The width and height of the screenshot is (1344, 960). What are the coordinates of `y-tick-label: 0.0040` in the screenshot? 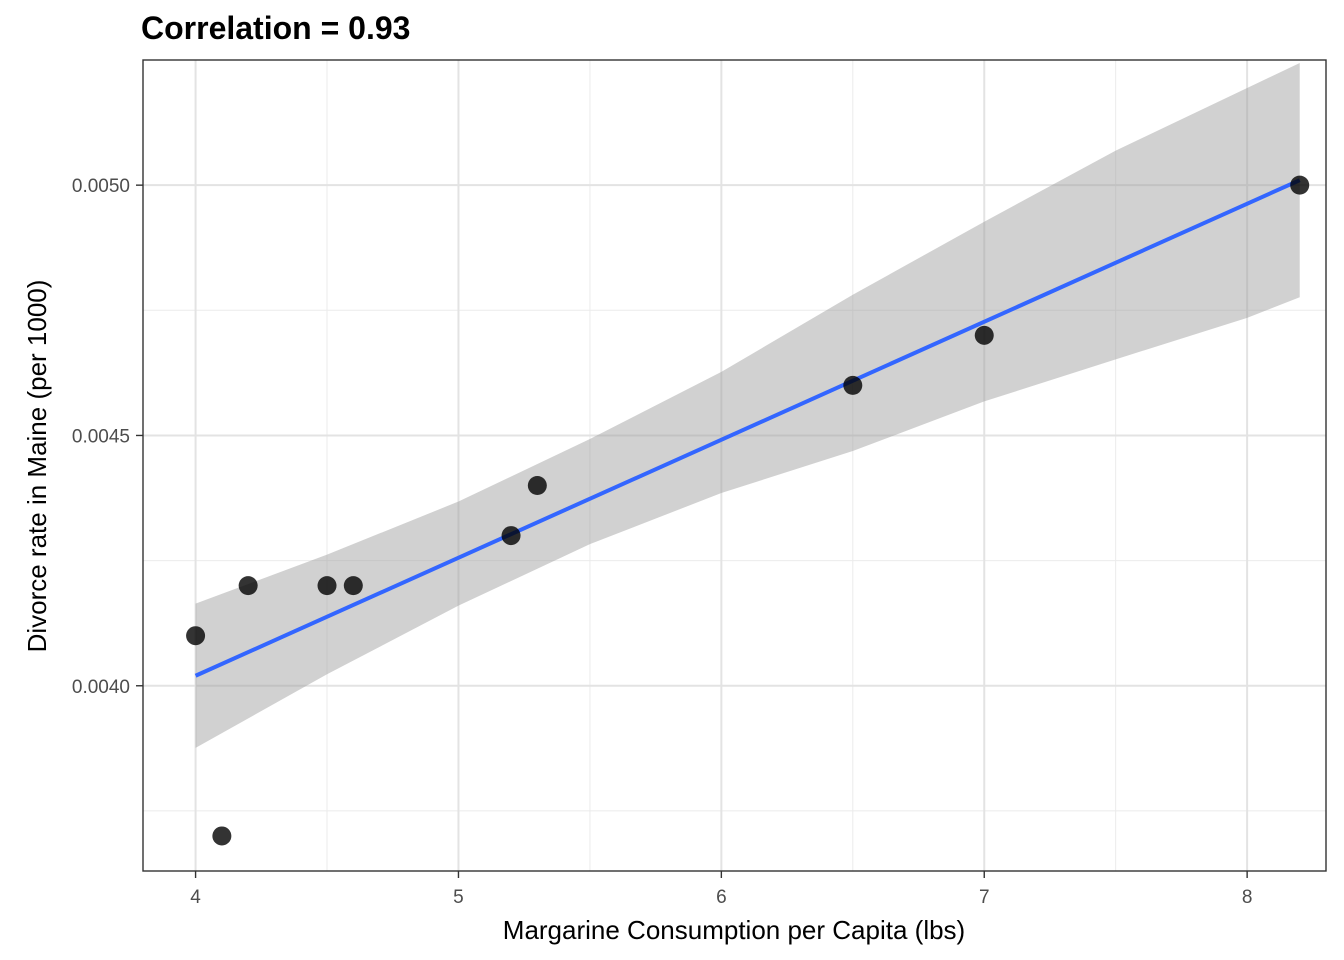 It's located at (101, 687).